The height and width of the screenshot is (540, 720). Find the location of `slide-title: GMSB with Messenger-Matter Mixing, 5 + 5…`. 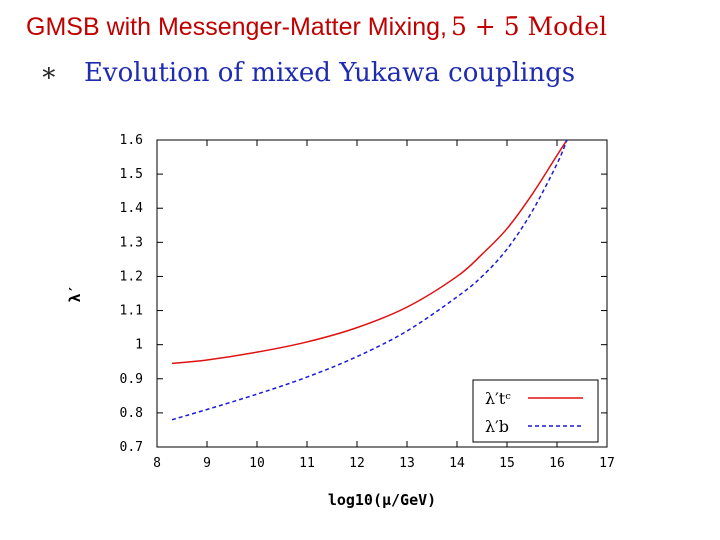

slide-title: GMSB with Messenger-Matter Mixing, 5 + 5… is located at coordinates (316, 27).